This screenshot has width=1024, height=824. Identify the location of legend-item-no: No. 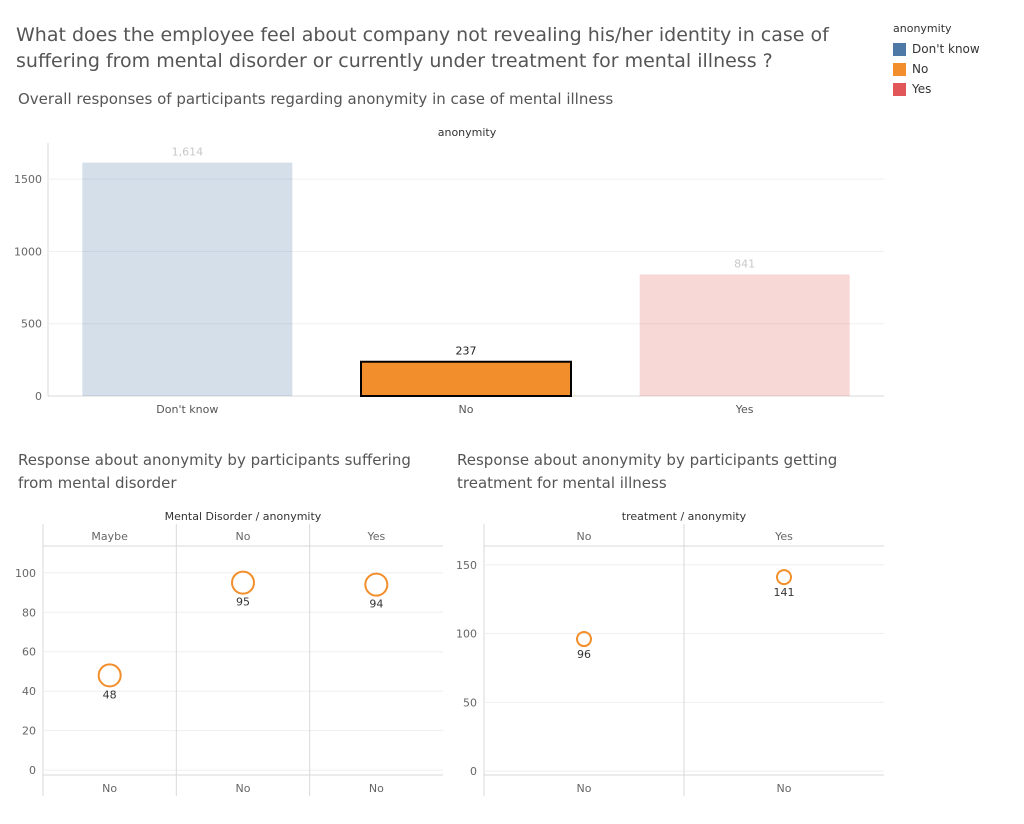
(936, 69).